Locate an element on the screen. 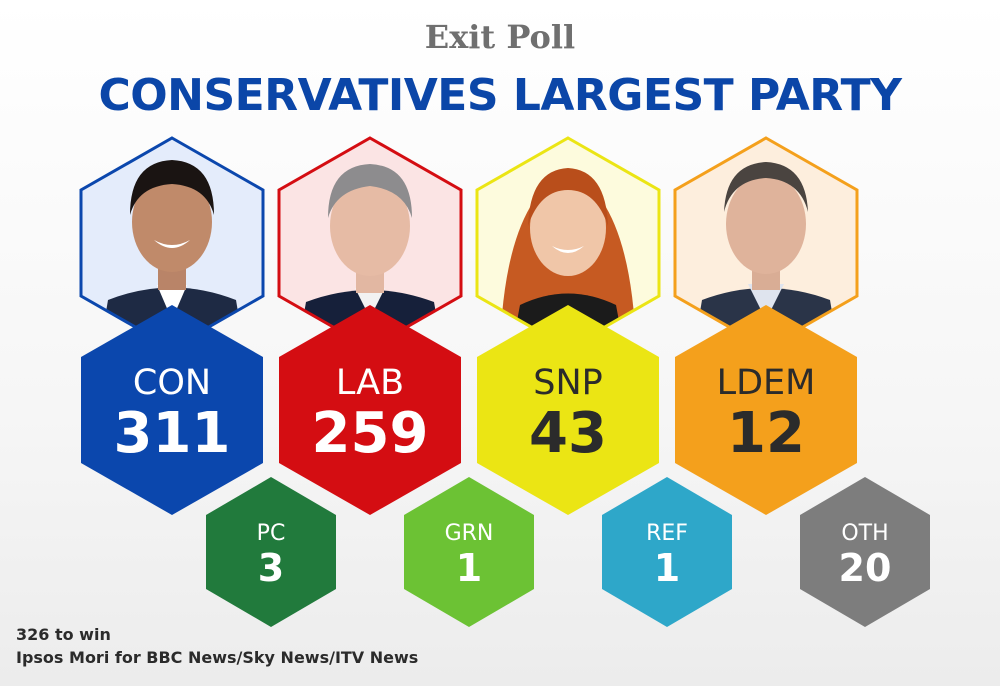 This screenshot has width=1000, height=686. party-grn: GRN 1 is located at coordinates (469, 552).